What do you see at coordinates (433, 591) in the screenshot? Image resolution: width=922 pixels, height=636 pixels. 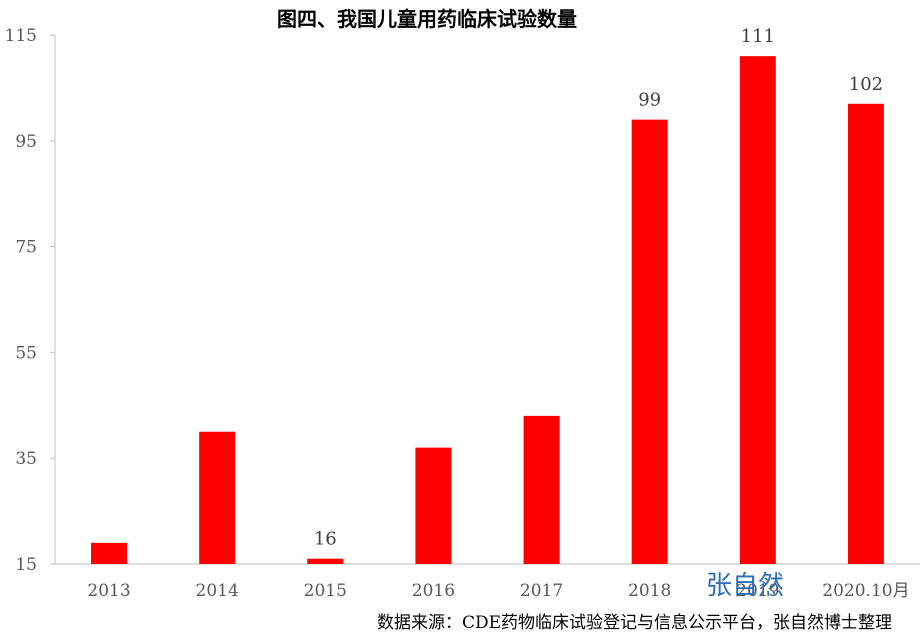 I see `x-tick-label: 2016` at bounding box center [433, 591].